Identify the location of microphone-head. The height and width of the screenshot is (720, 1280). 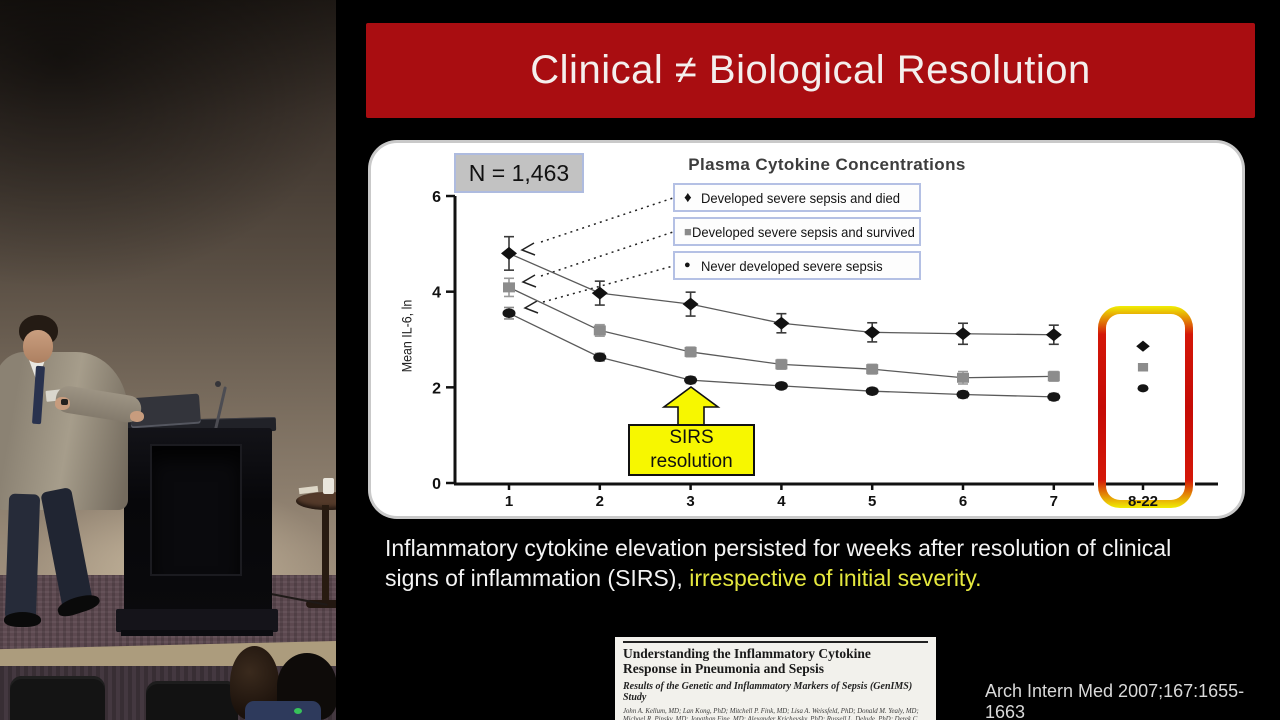
(218, 384).